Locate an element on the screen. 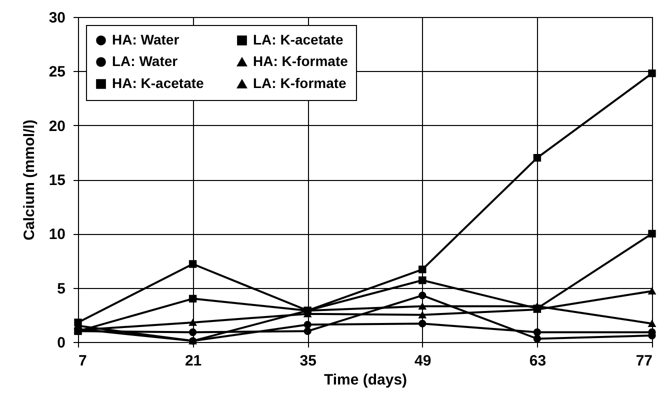 Image resolution: width=665 pixels, height=401 pixels. y-axis-title: Calcium (mmol/l) is located at coordinates (29, 180).